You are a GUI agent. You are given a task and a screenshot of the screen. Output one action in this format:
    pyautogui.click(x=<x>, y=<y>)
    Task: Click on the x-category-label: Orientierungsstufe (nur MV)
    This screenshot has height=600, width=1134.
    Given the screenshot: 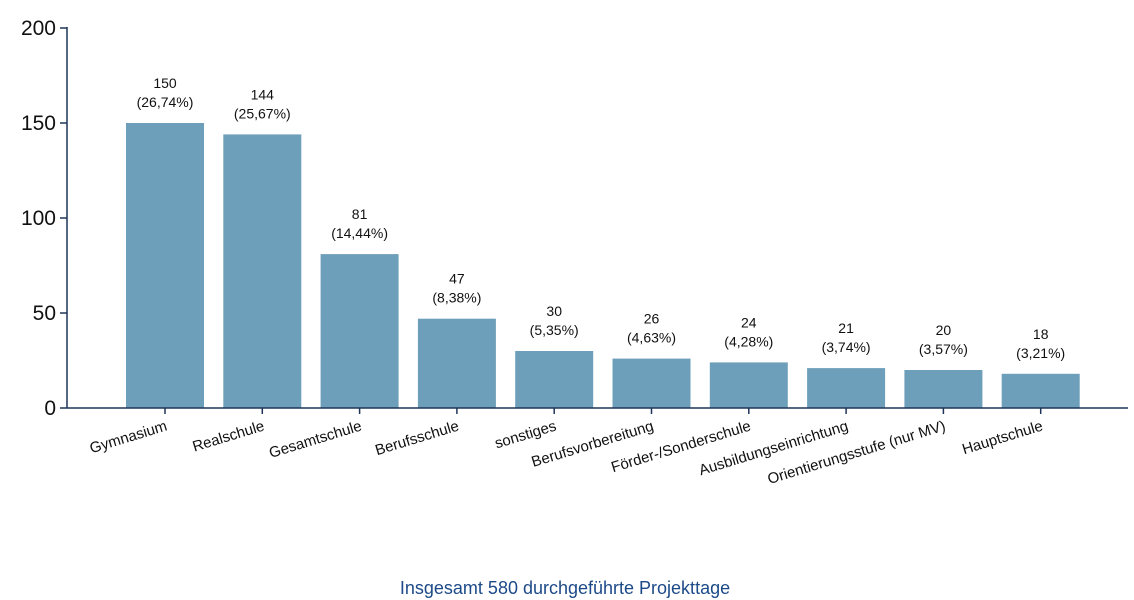 What is the action you would take?
    pyautogui.click(x=857, y=453)
    